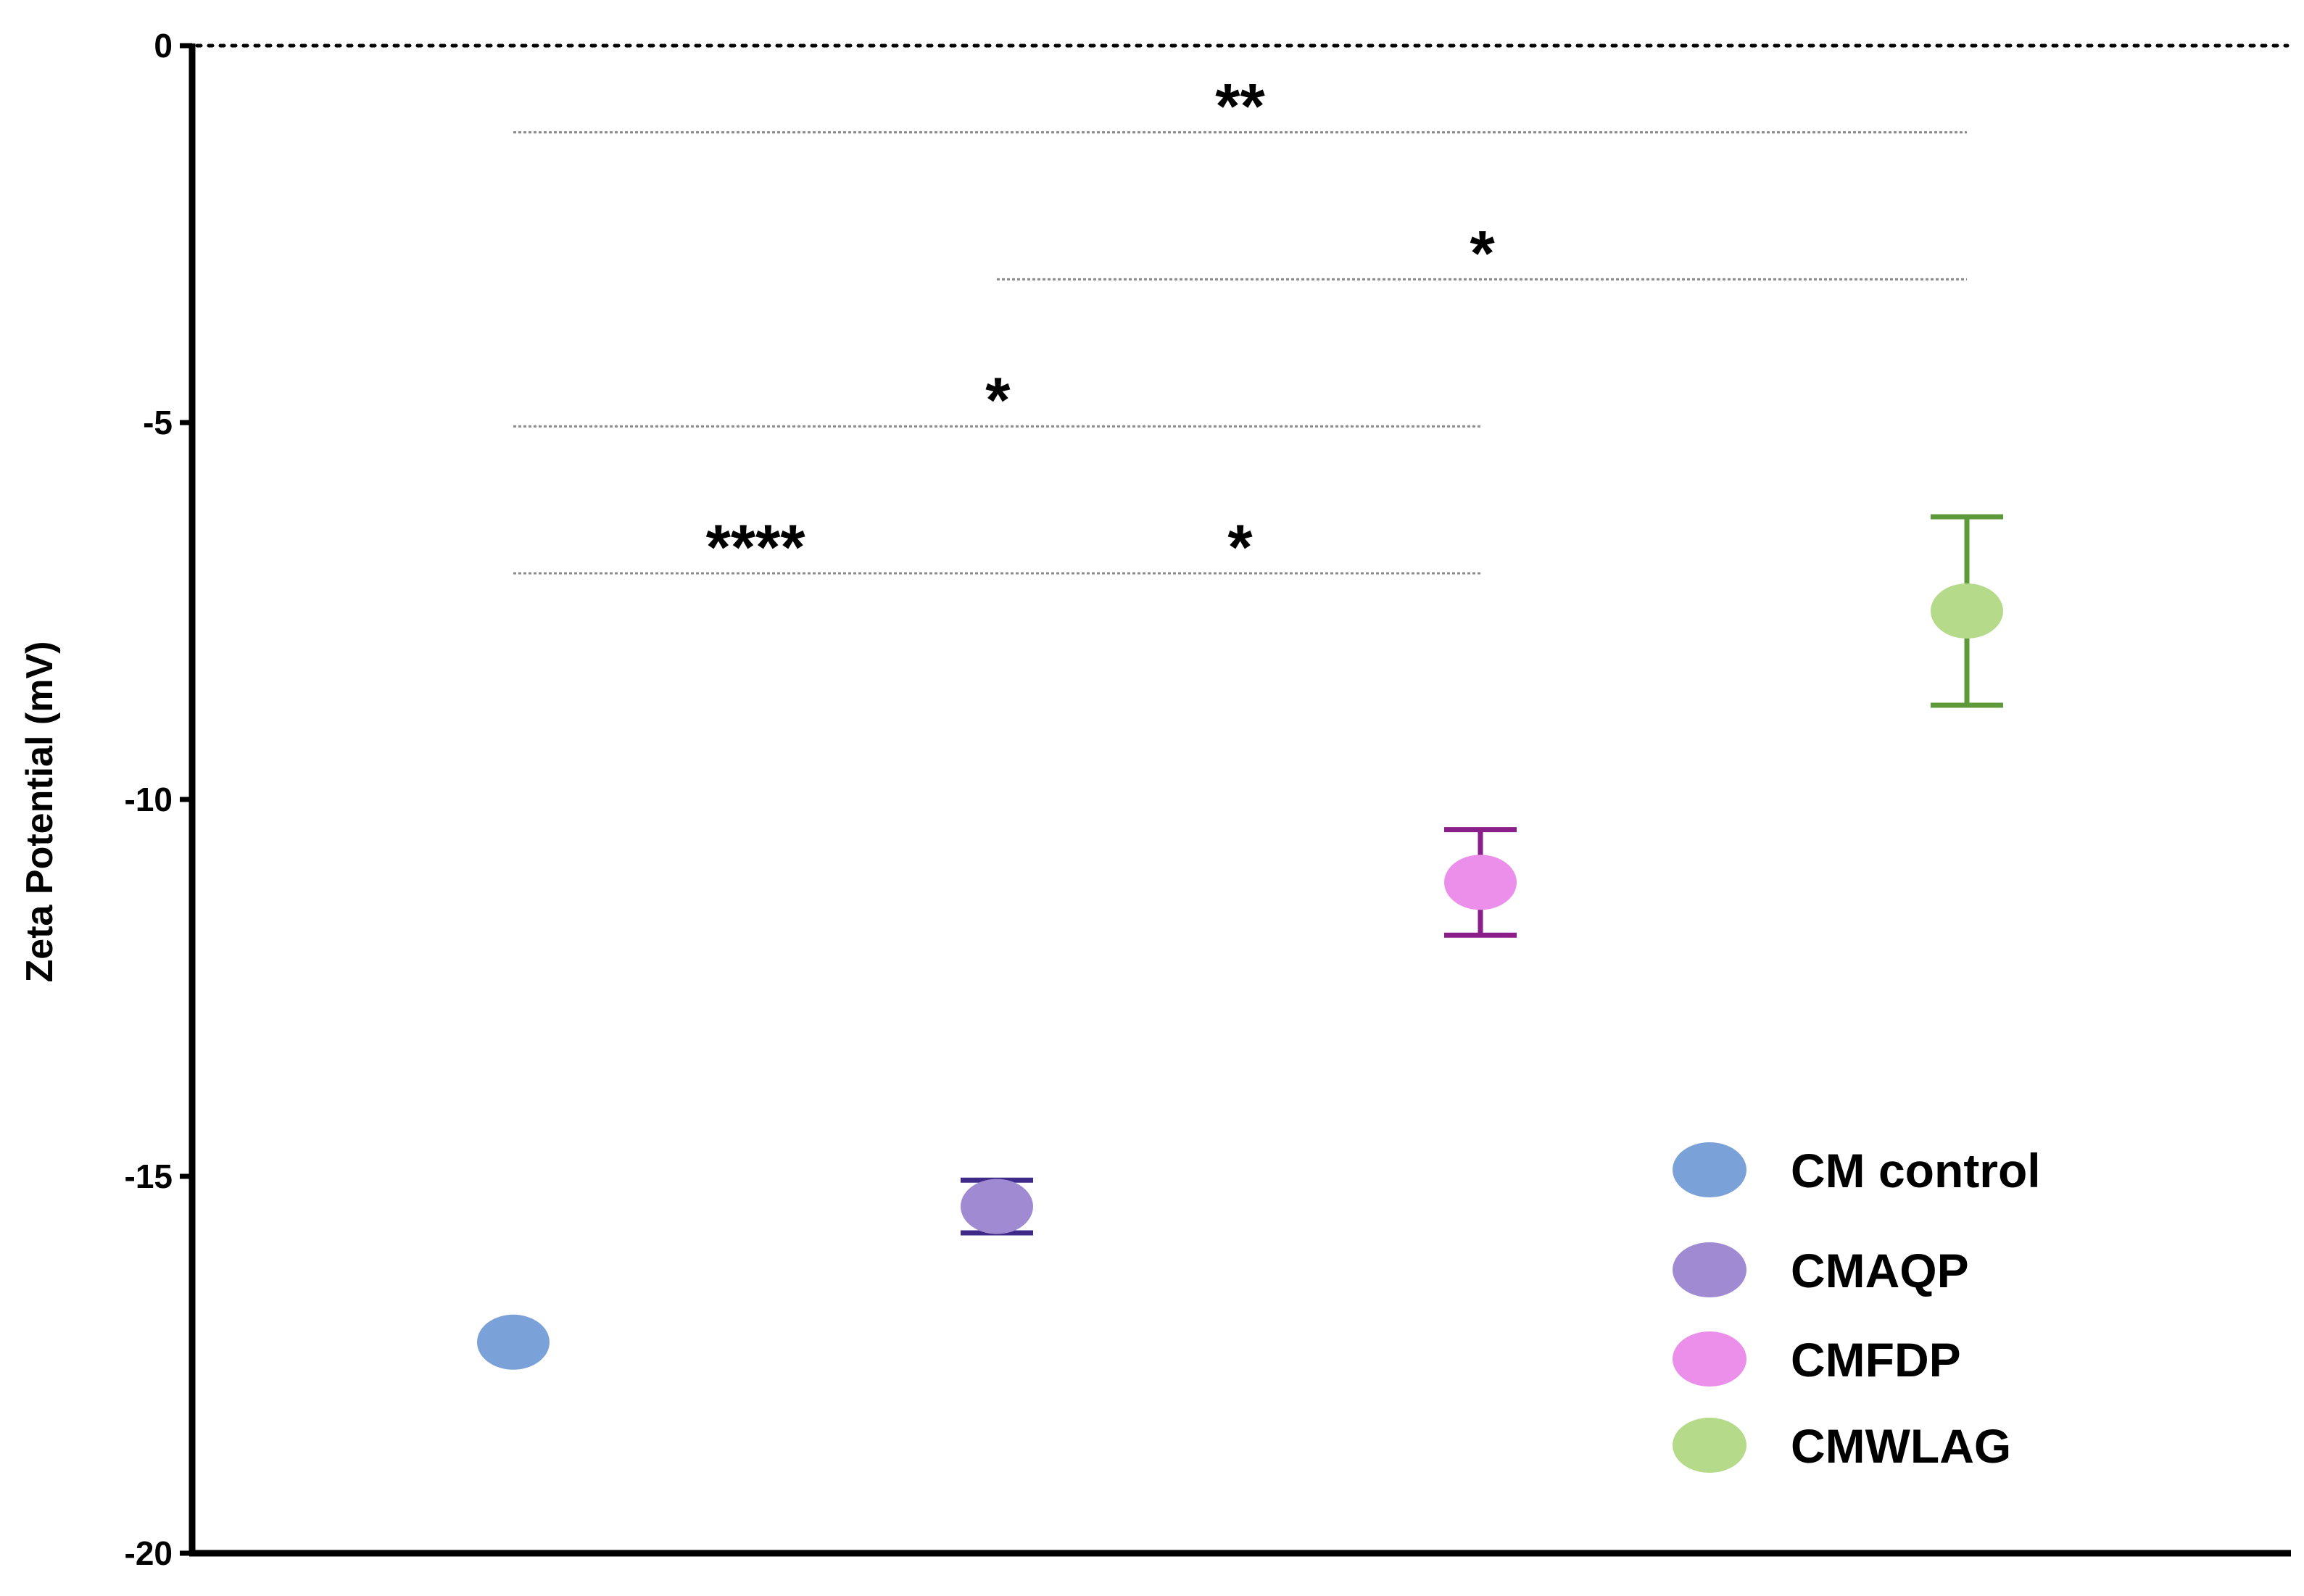 The width and height of the screenshot is (2304, 1596). I want to click on significance-label: **, so click(1240, 106).